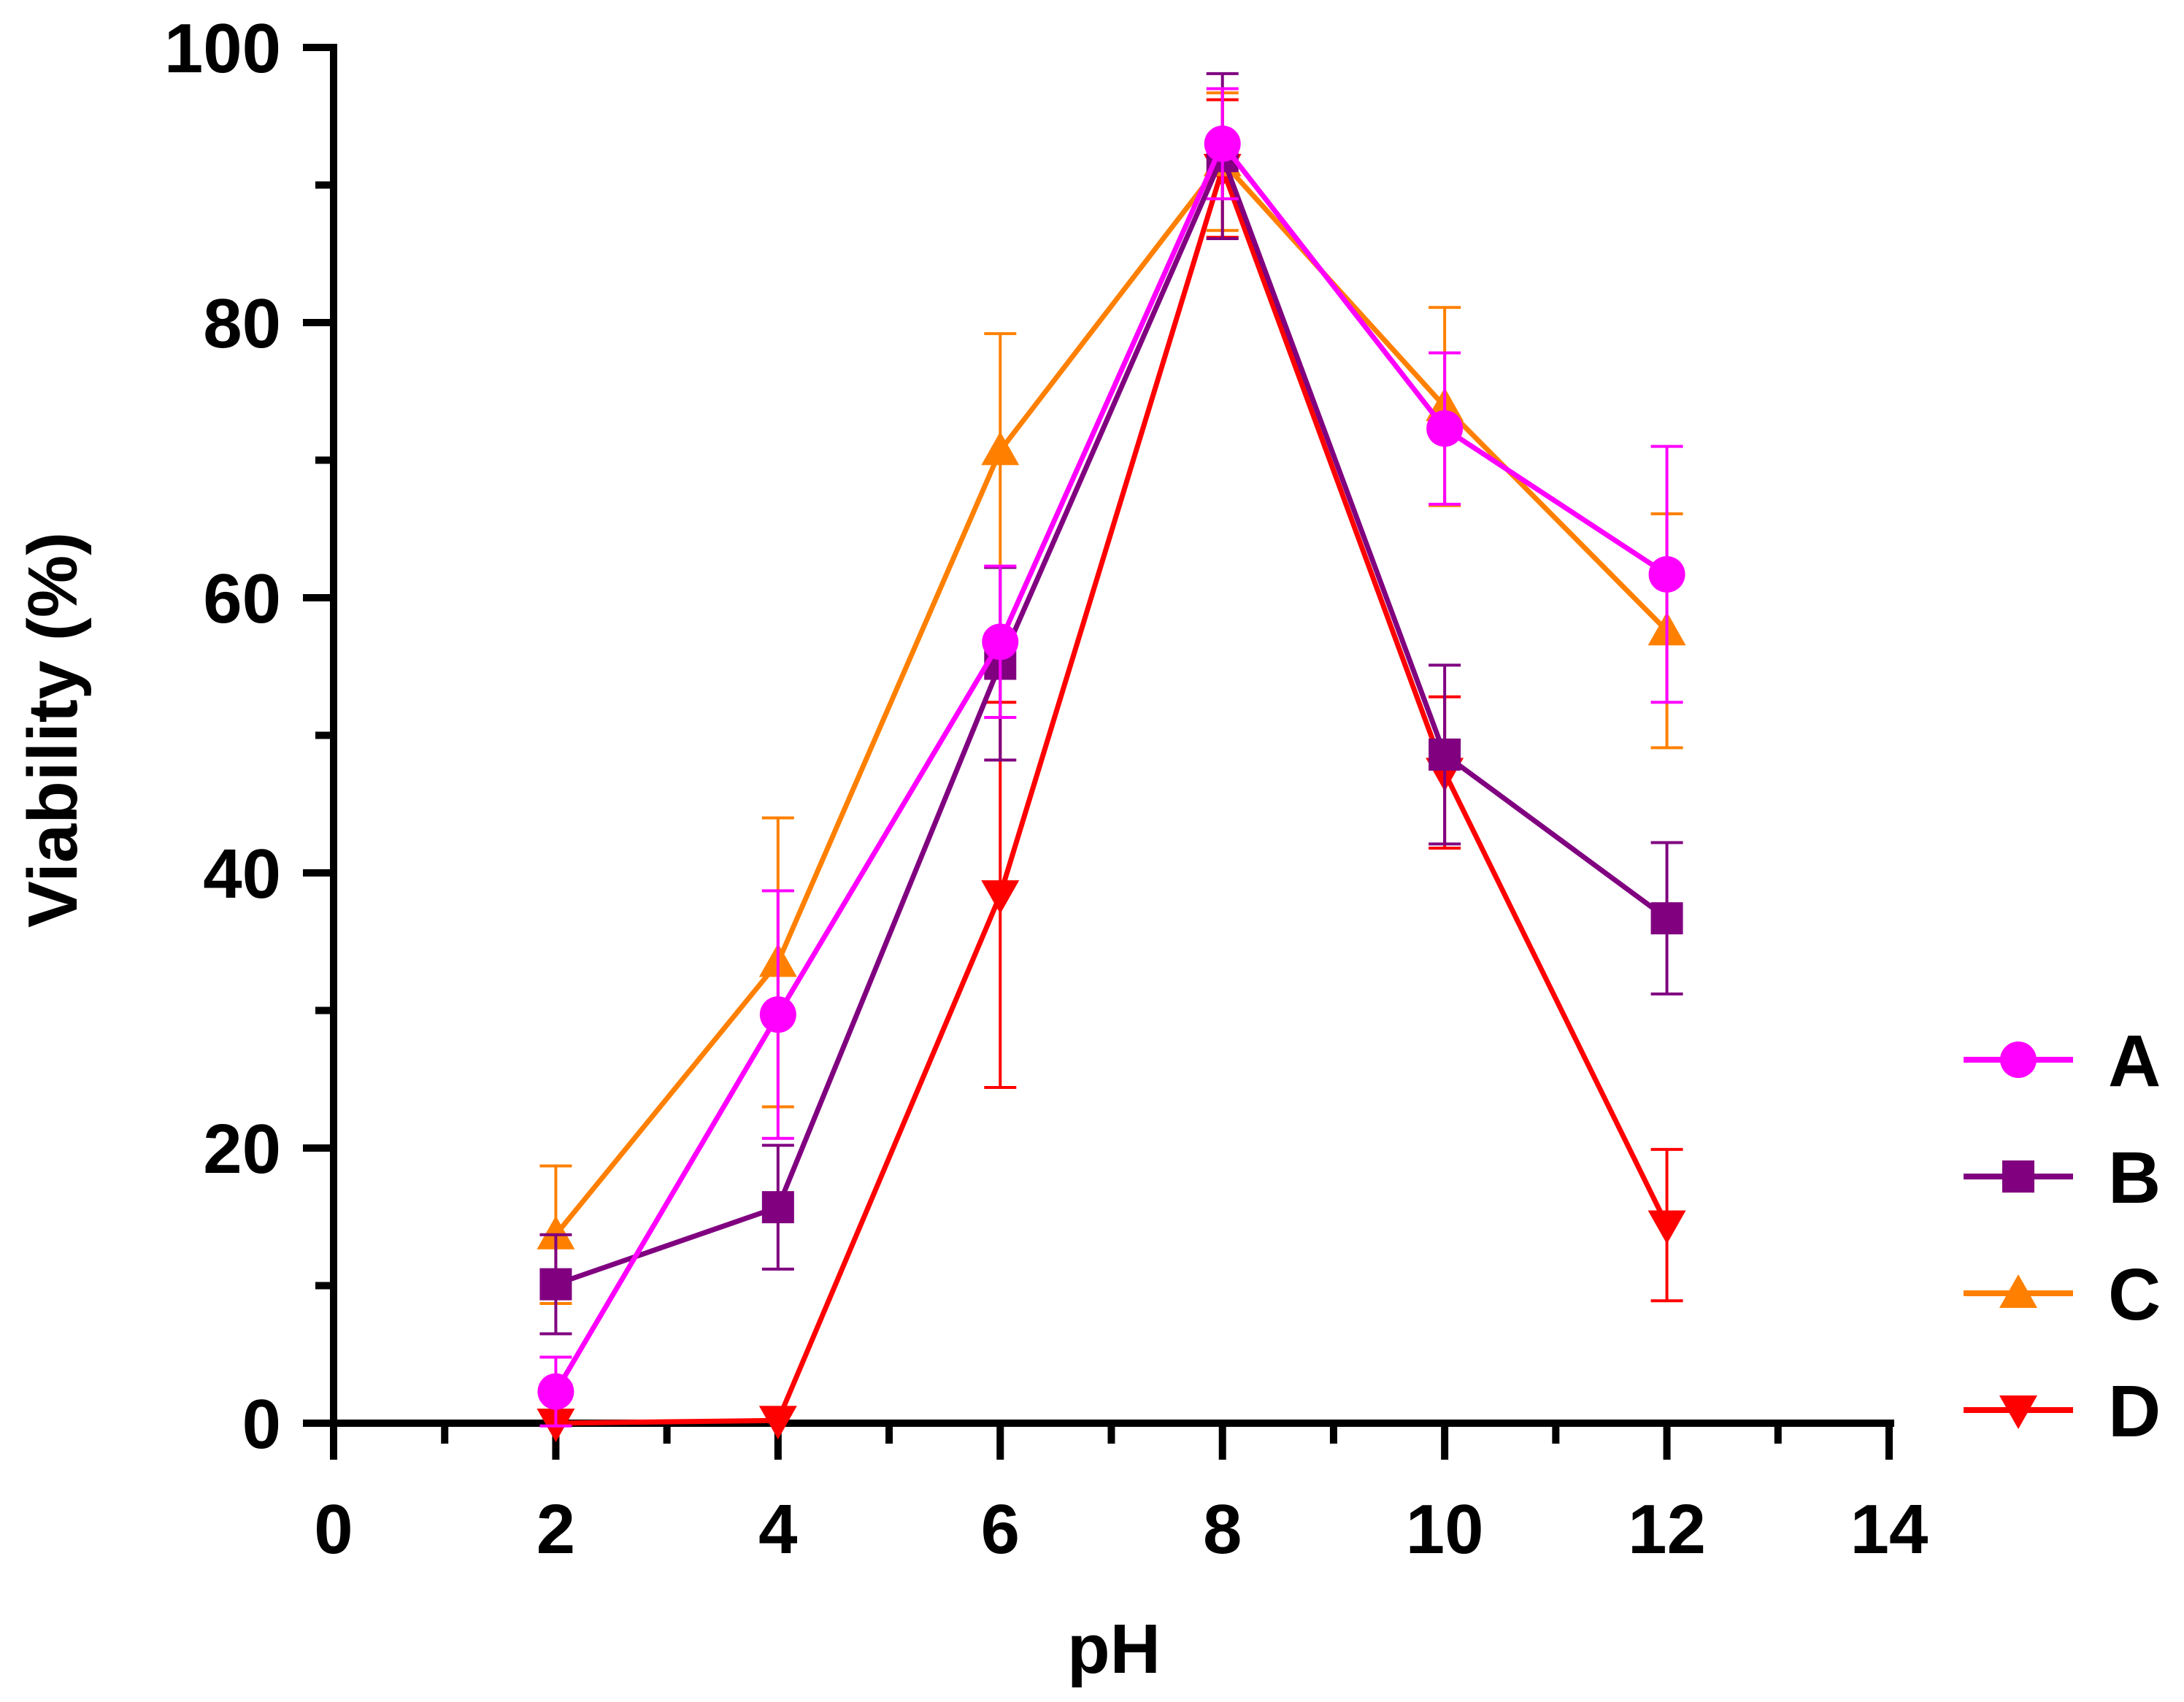 This screenshot has width=2184, height=1702. Describe the element at coordinates (2134, 1411) in the screenshot. I see `legend-label-d: D` at that location.